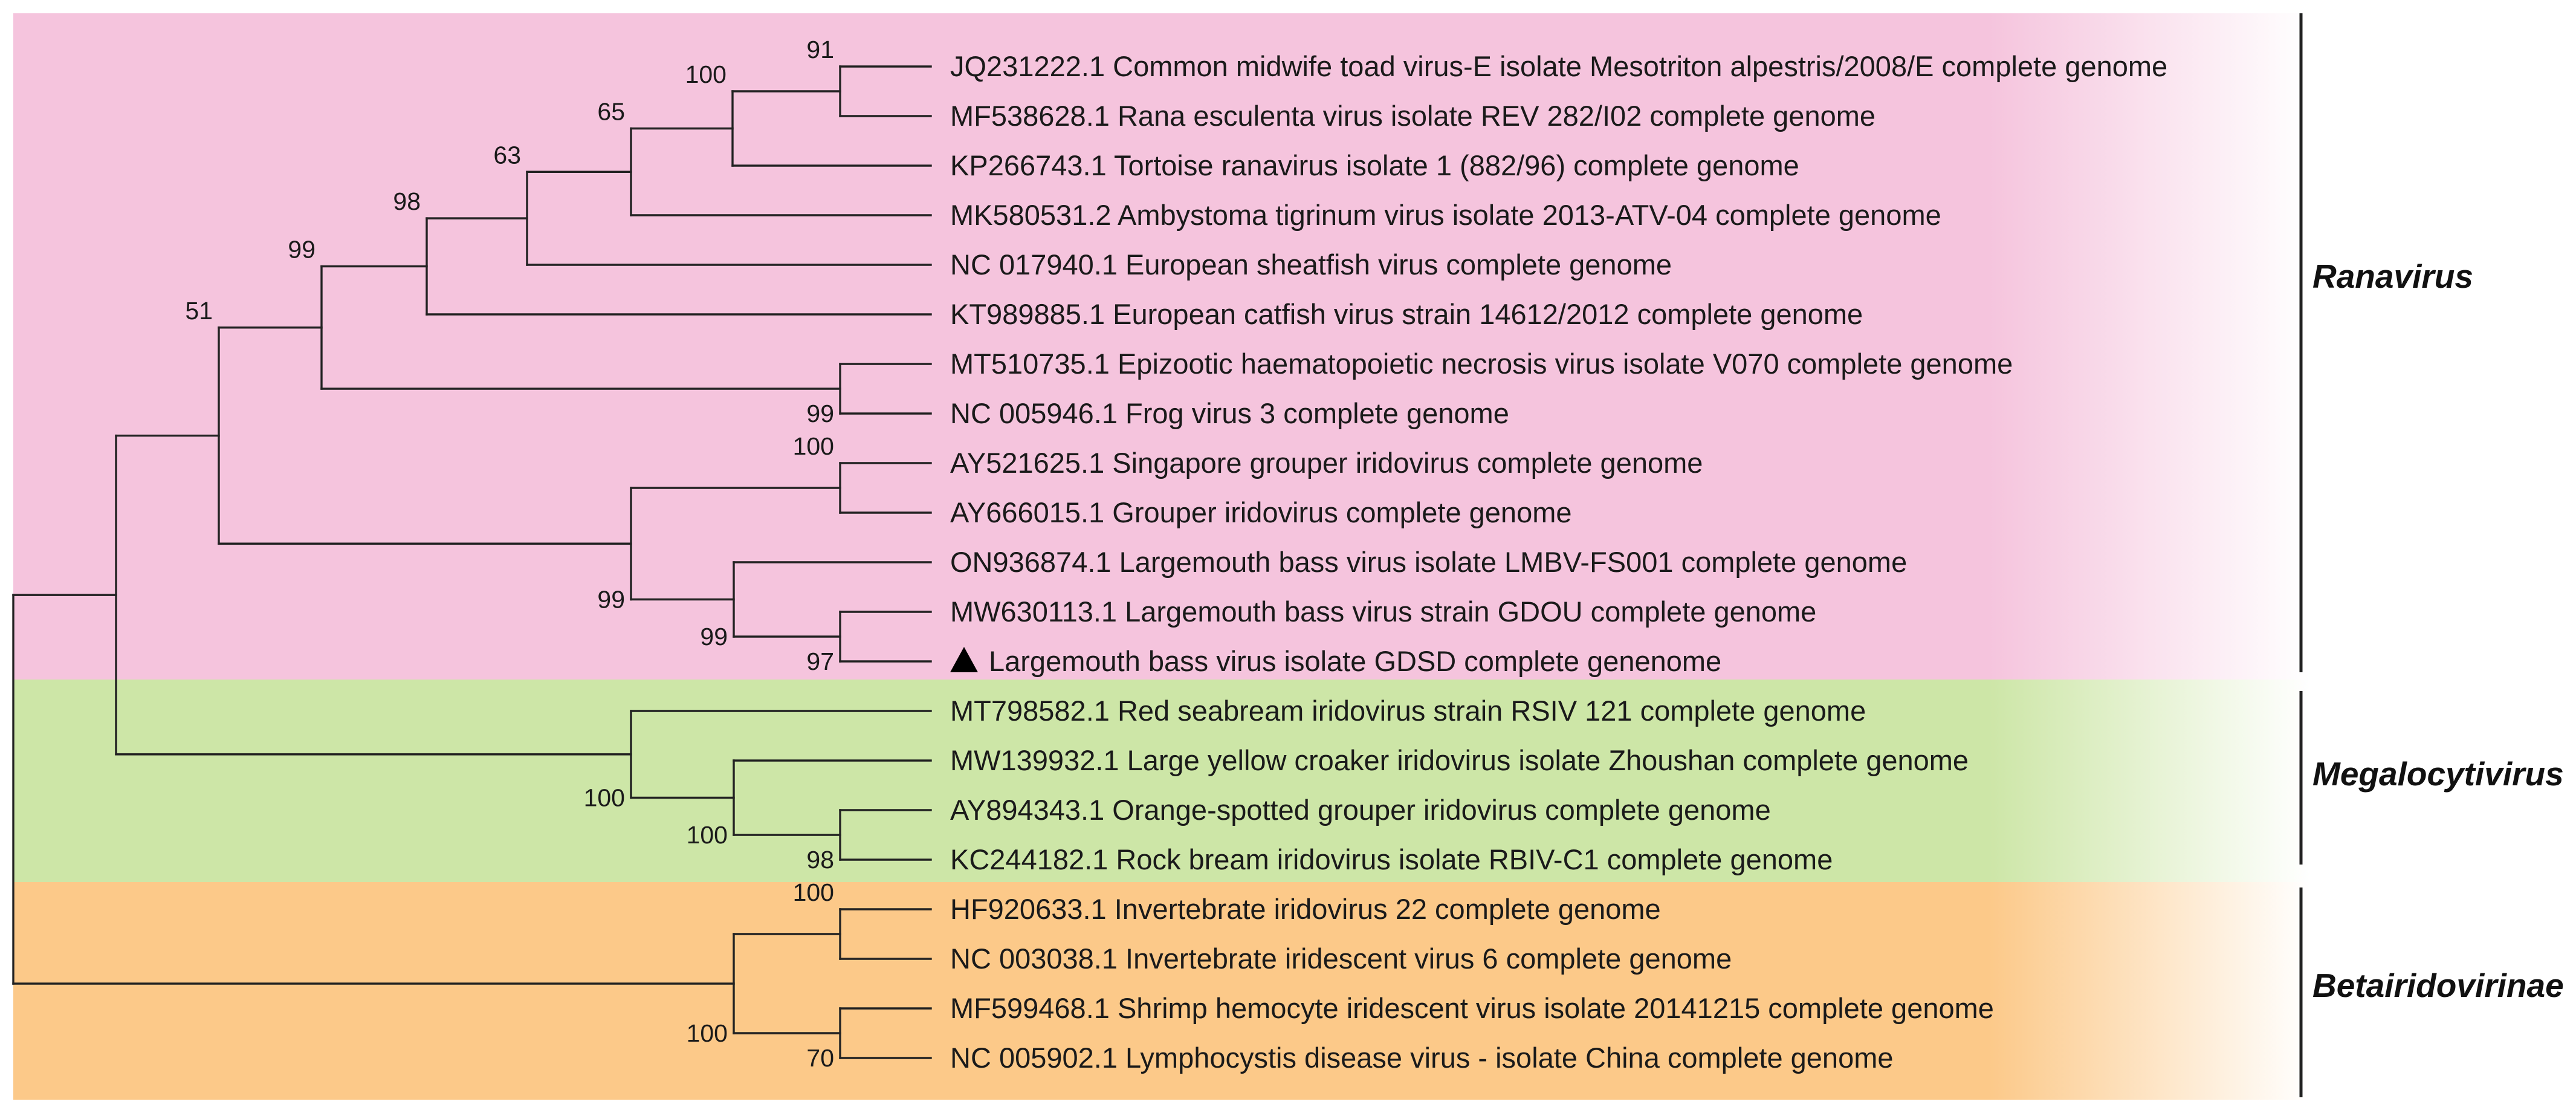 This screenshot has width=2576, height=1113. I want to click on bootstrap-n_lyciv: 100, so click(707, 835).